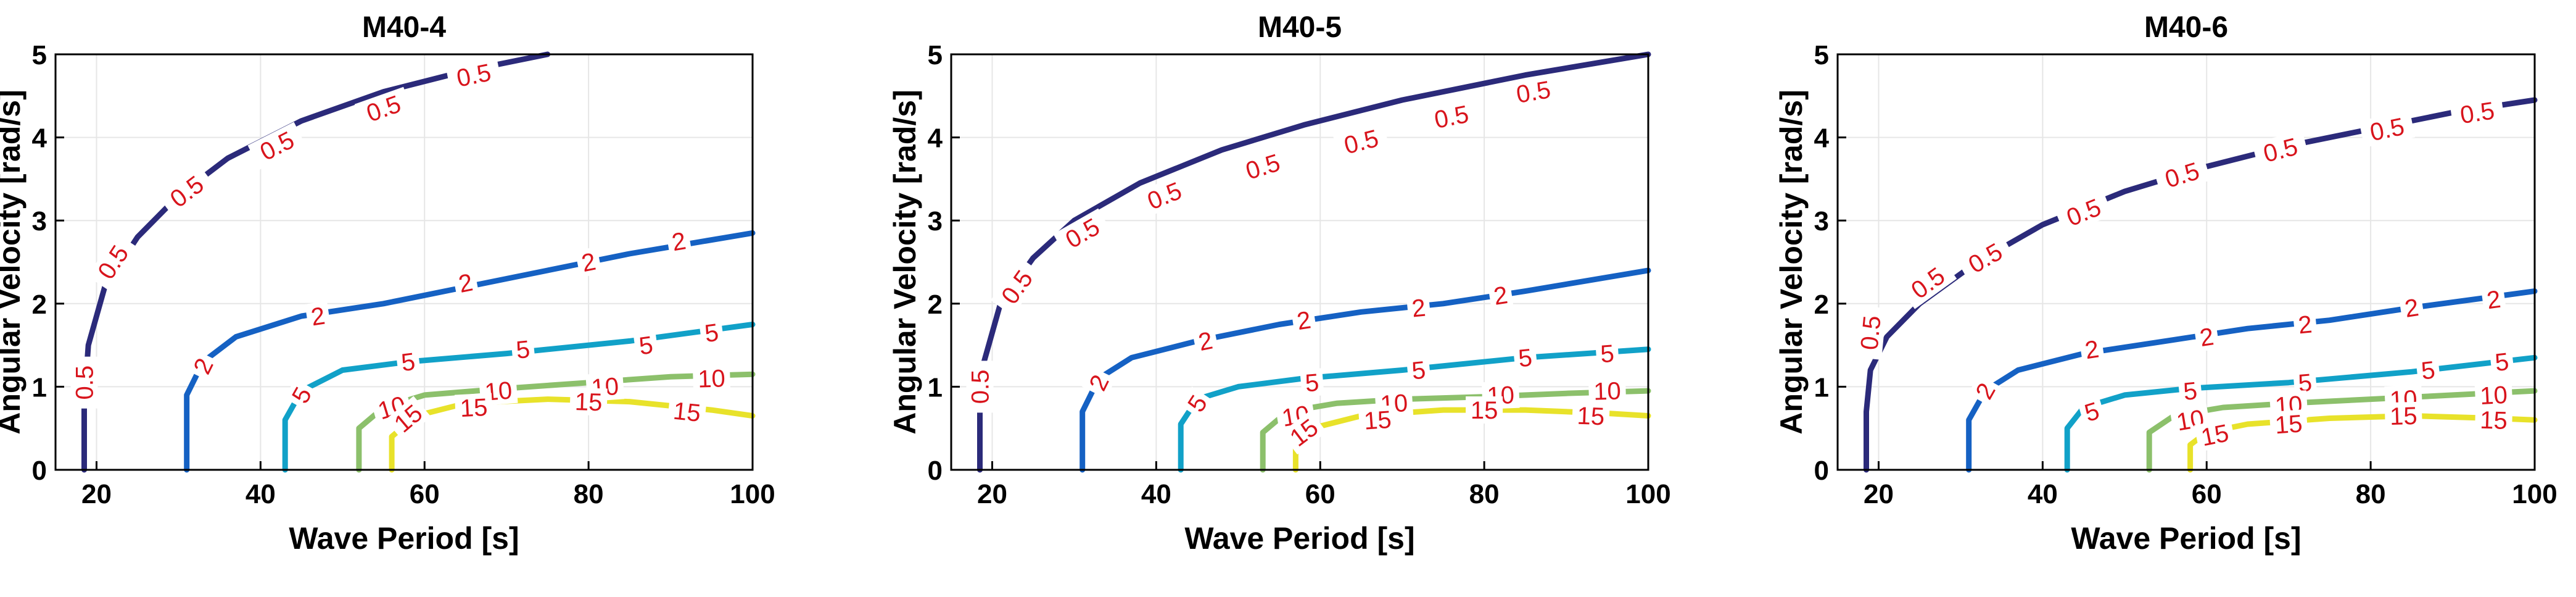  Describe the element at coordinates (935, 471) in the screenshot. I see `y-tick-label: 0` at that location.